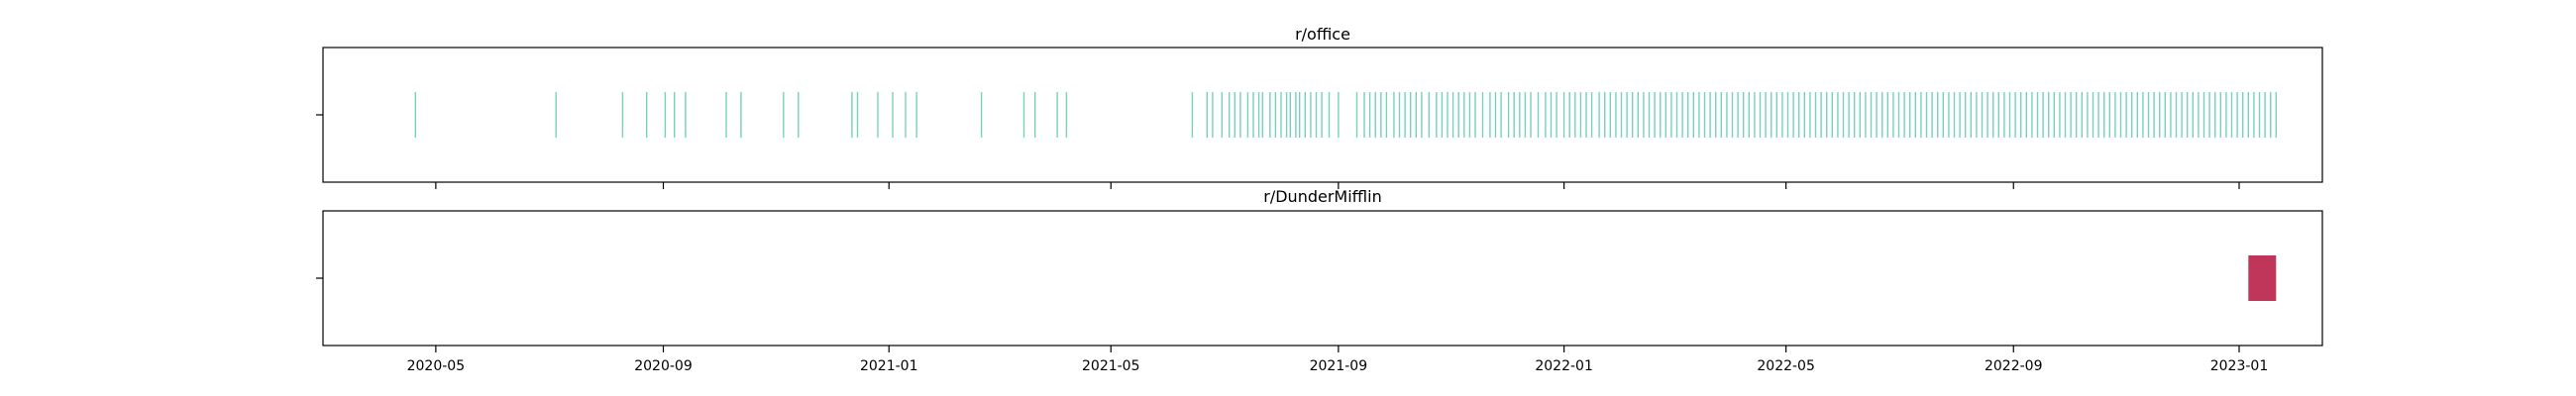 Image resolution: width=2576 pixels, height=396 pixels. I want to click on chart-title: r/office, so click(1322, 34).